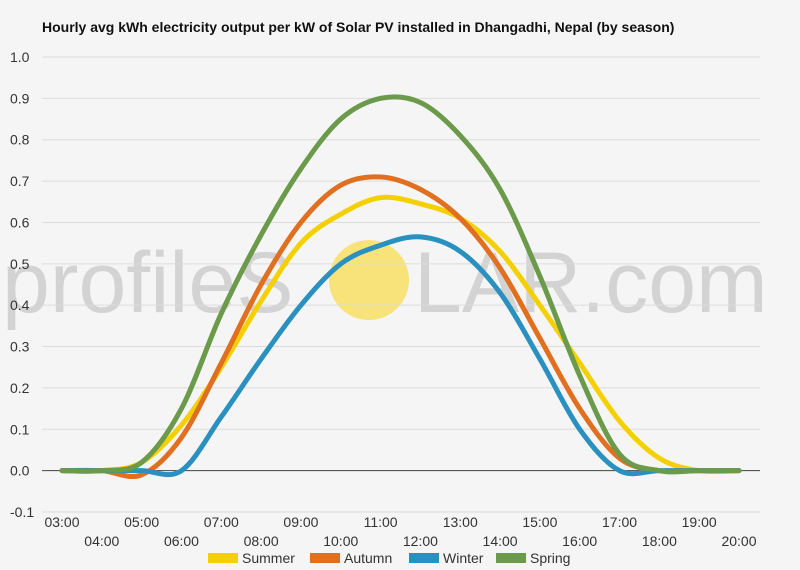 The image size is (800, 570). I want to click on x-tick-label: 20:00, so click(738, 541).